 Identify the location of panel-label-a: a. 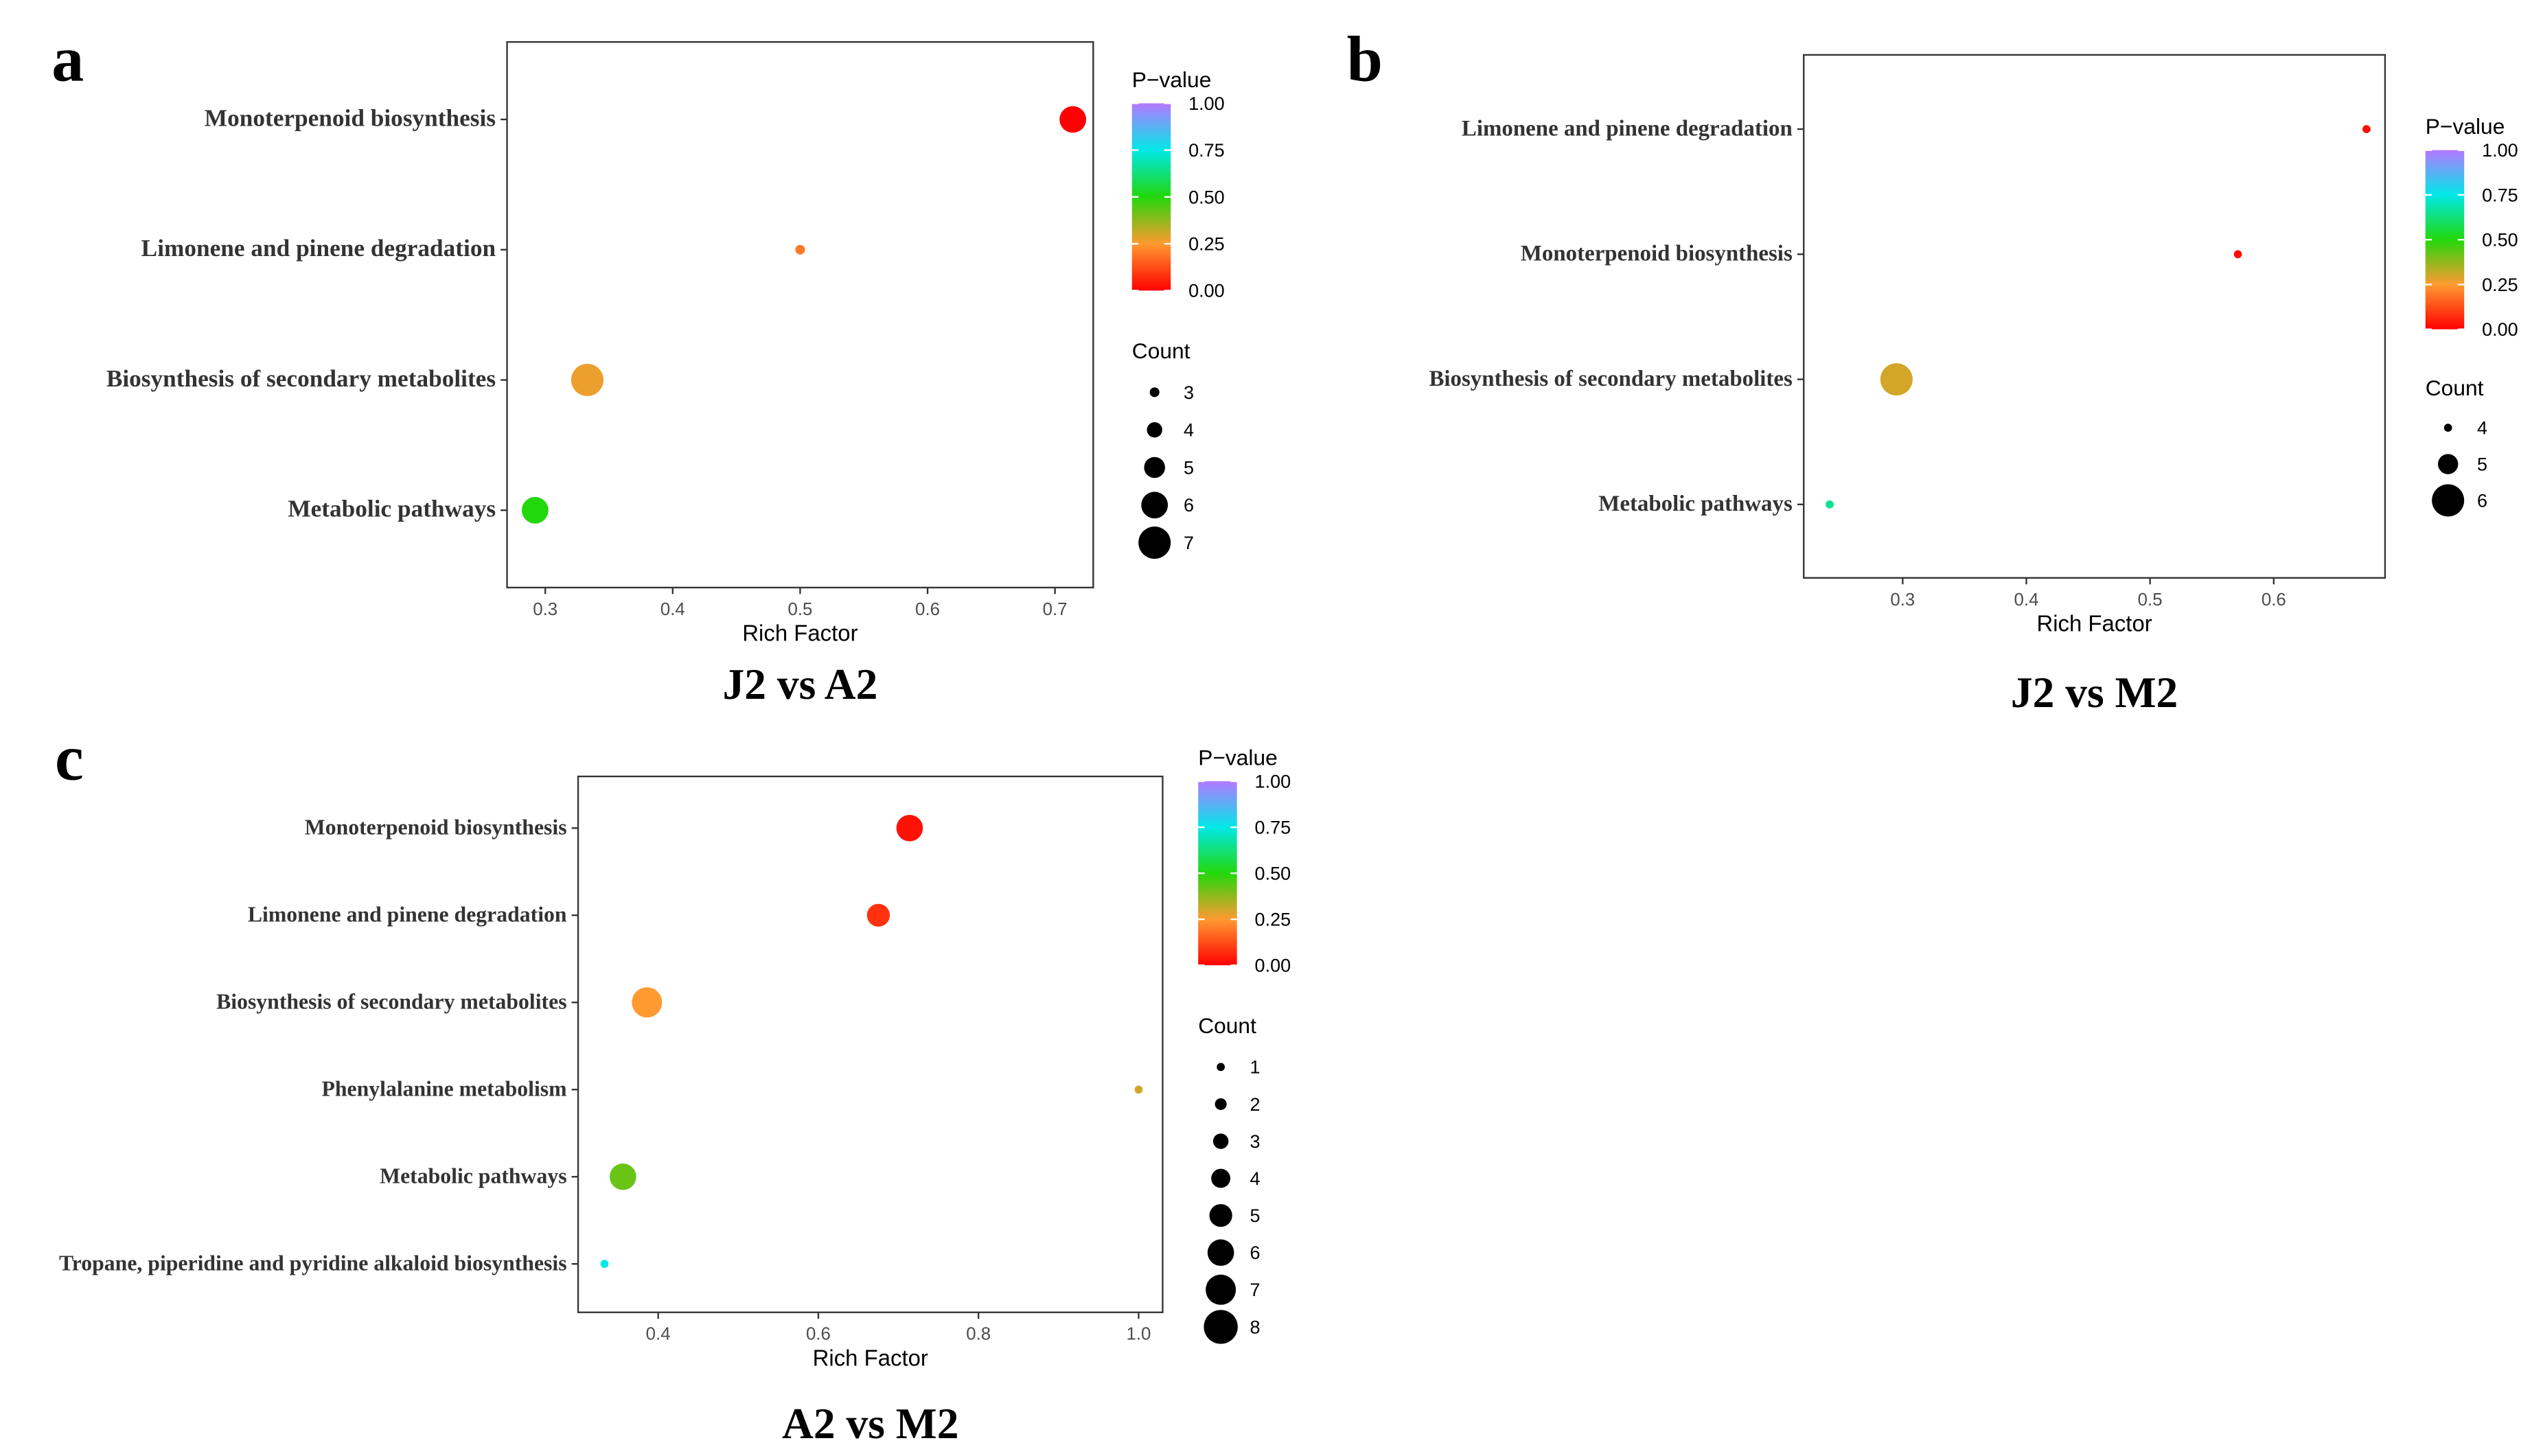
(67, 59).